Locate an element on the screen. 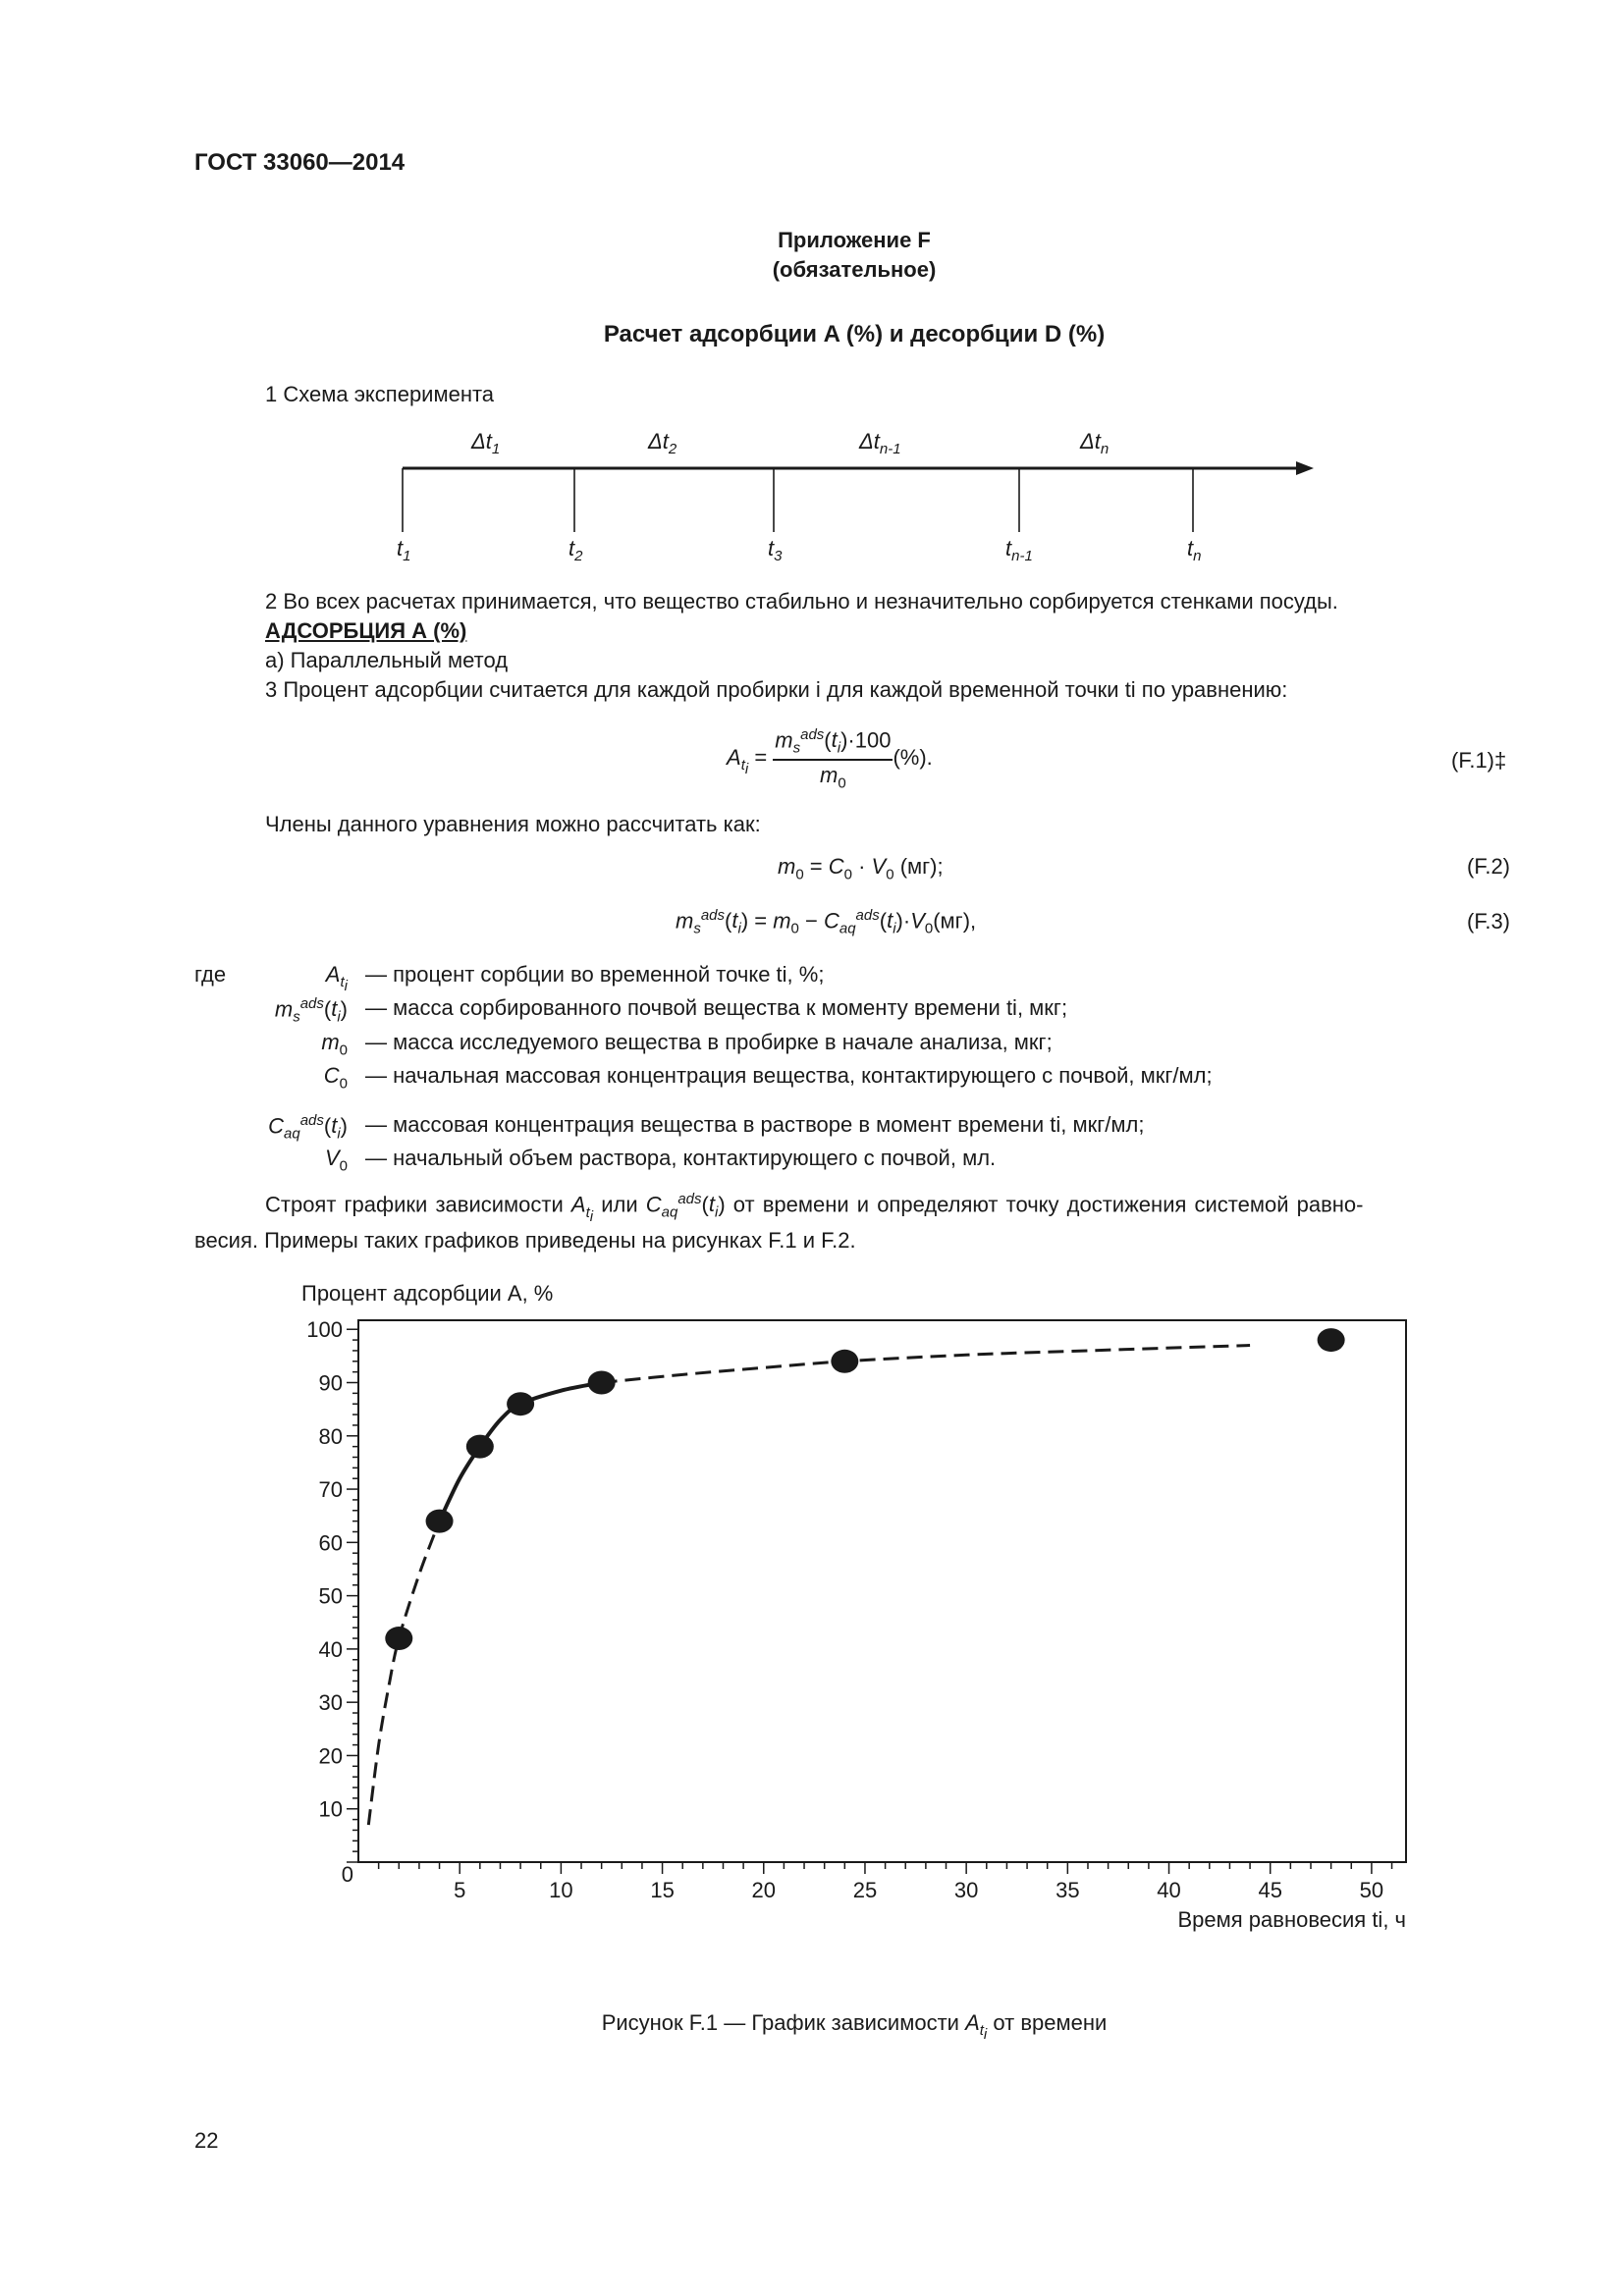 Image resolution: width=1624 pixels, height=2296 pixels. point-label: t1 is located at coordinates (403, 550).